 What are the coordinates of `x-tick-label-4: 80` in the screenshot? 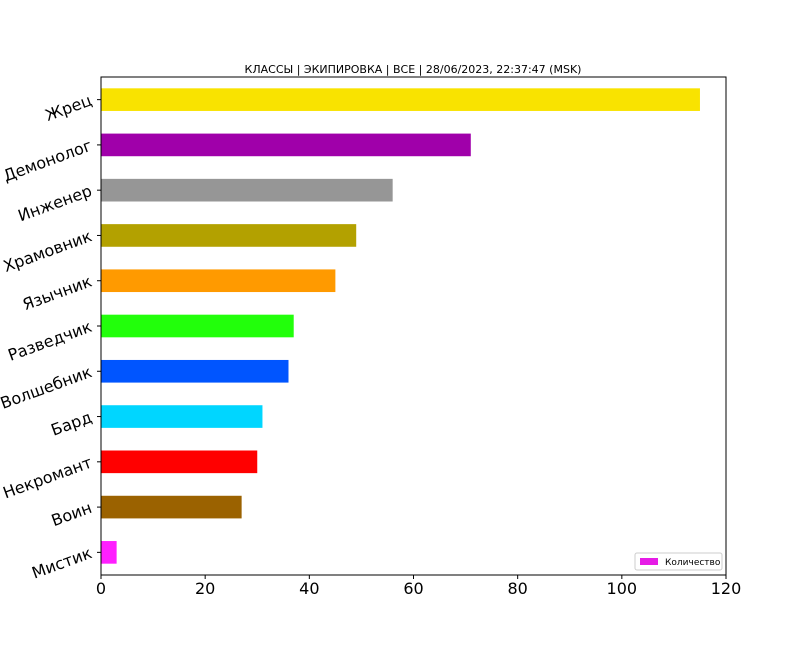 It's located at (517, 588).